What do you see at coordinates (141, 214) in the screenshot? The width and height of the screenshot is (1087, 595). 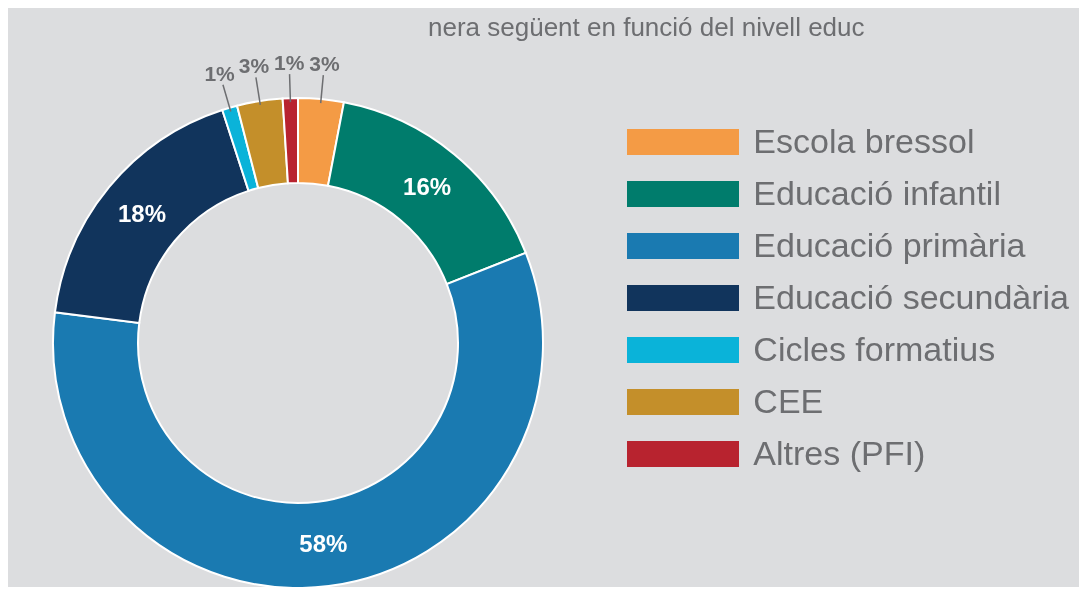 I see `data-label: 18%` at bounding box center [141, 214].